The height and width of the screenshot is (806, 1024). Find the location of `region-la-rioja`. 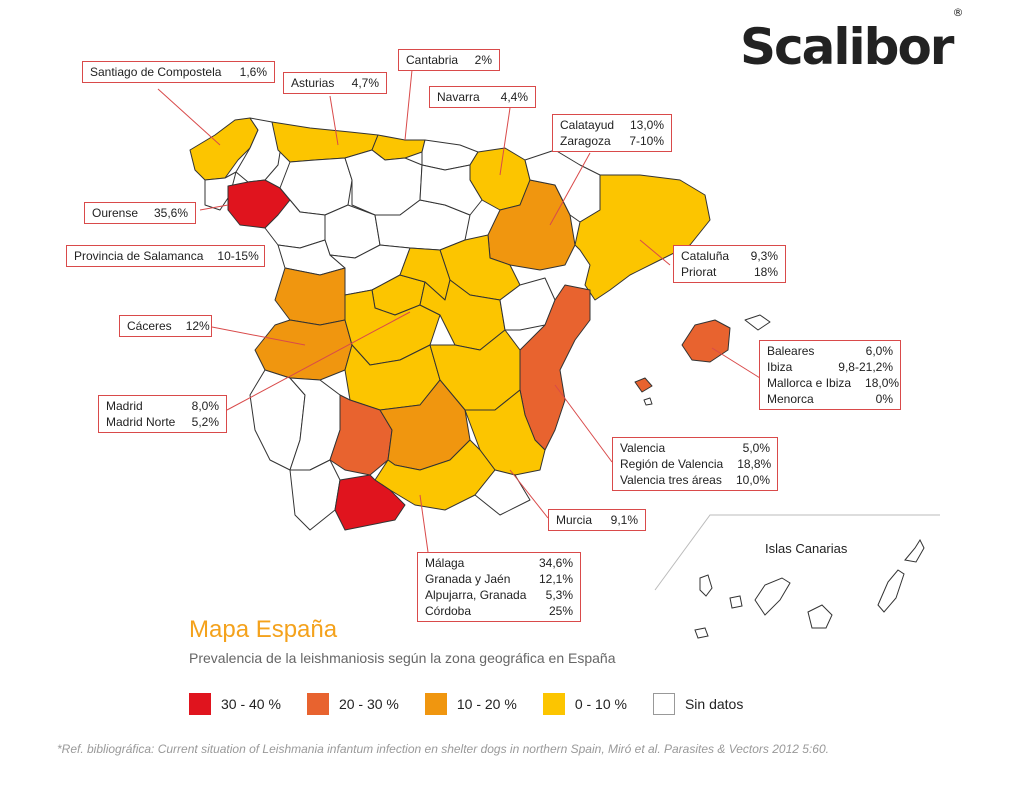

region-la-rioja is located at coordinates (451, 190).